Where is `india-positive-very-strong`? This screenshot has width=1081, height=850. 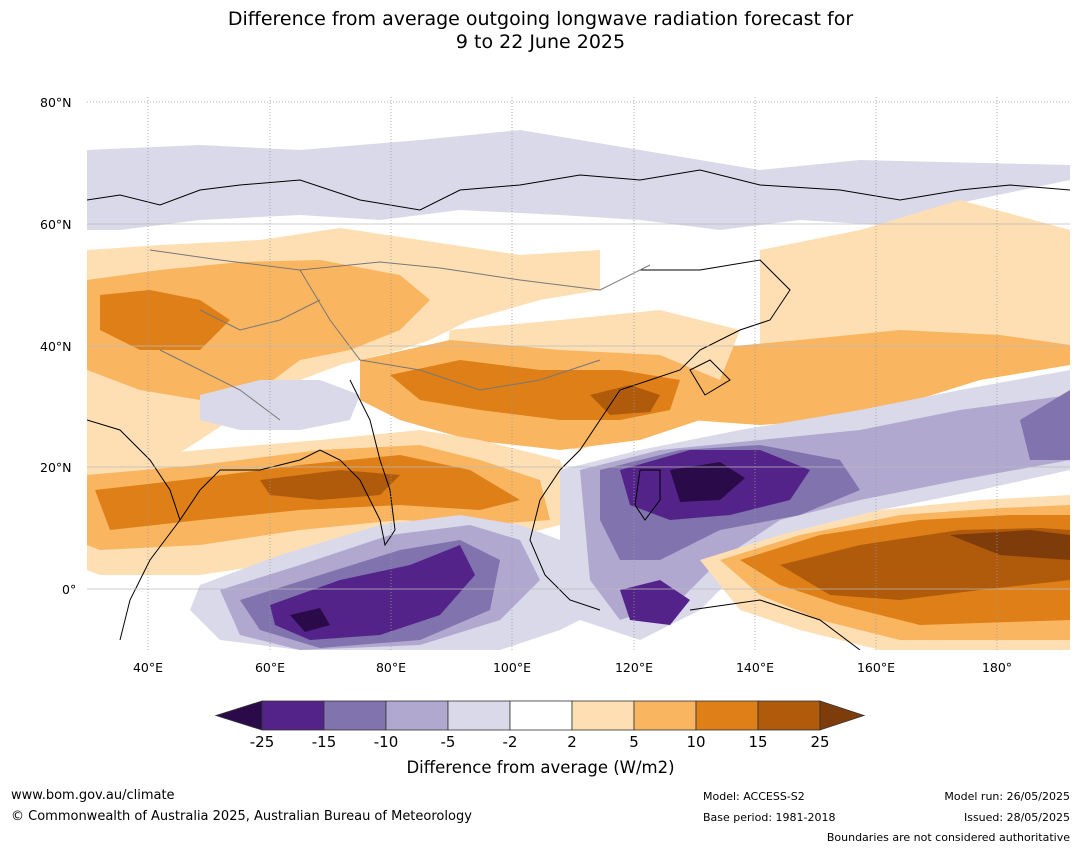 india-positive-very-strong is located at coordinates (330, 485).